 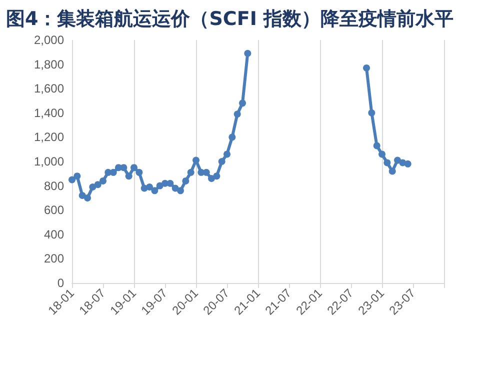 I want to click on y-tick-label: 1,000, so click(x=49, y=161).